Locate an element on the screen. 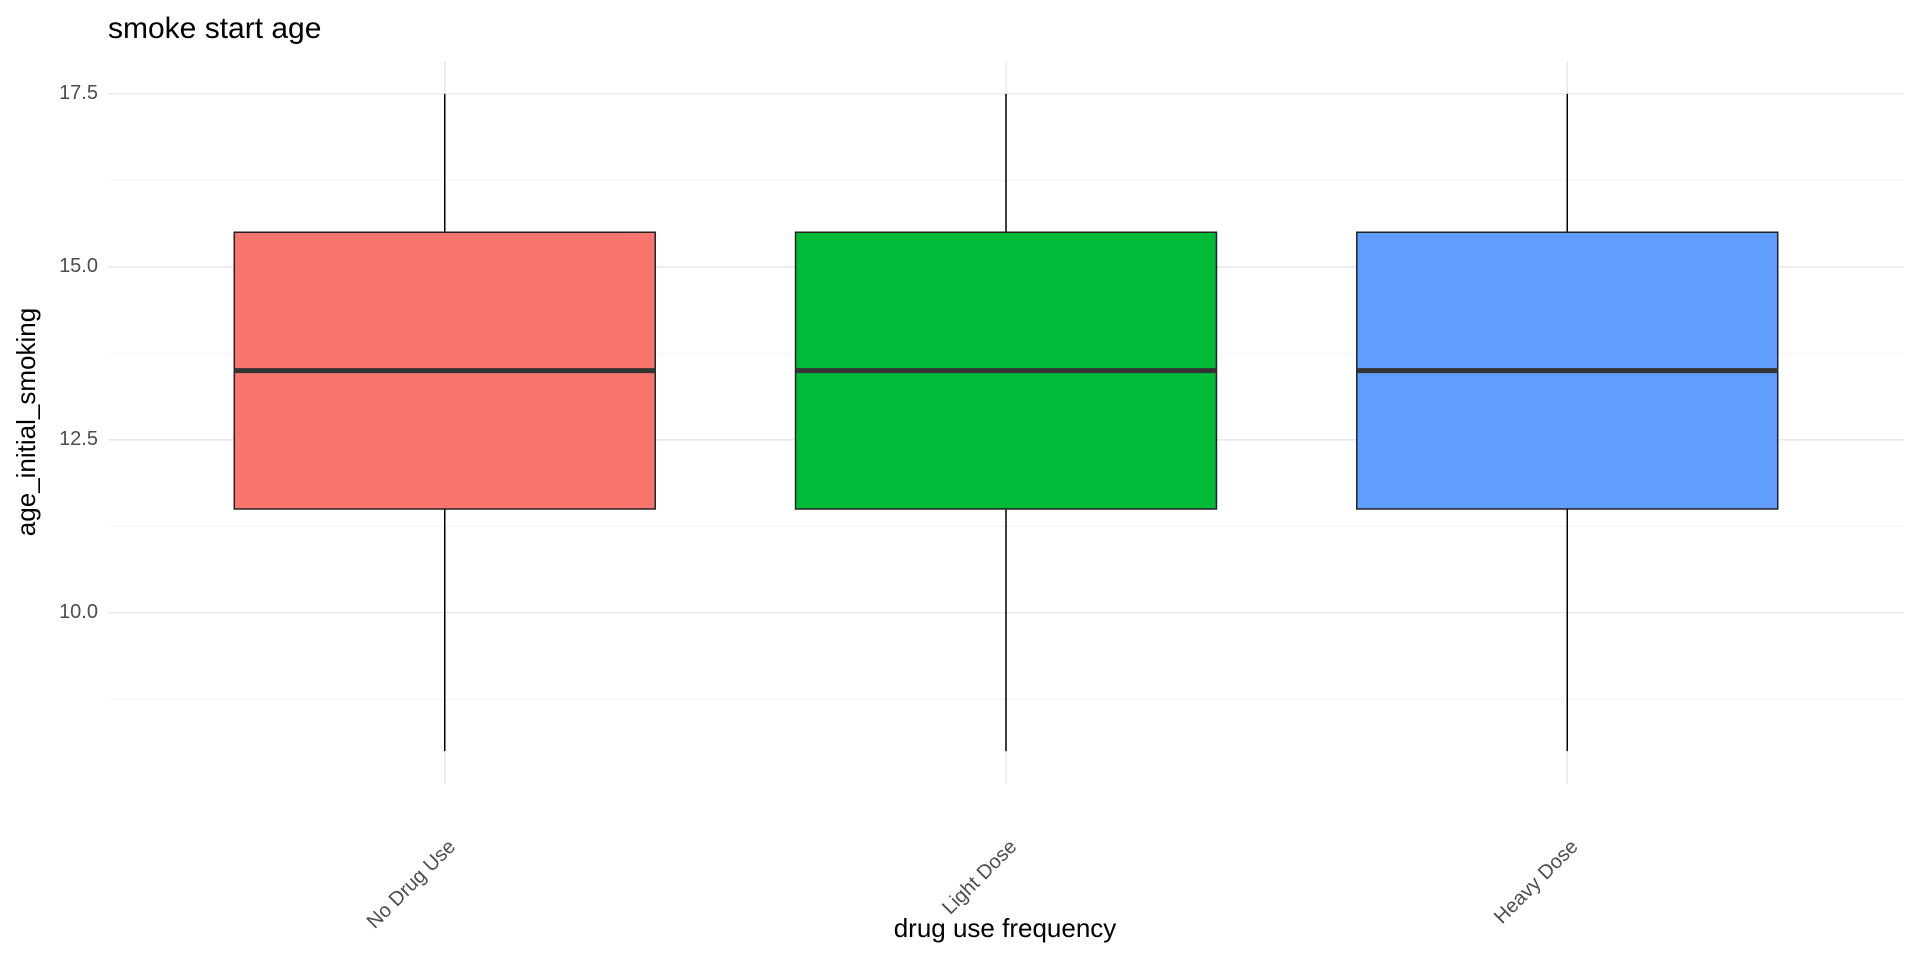  x-axis-title: drug use frequency is located at coordinates (1005, 928).